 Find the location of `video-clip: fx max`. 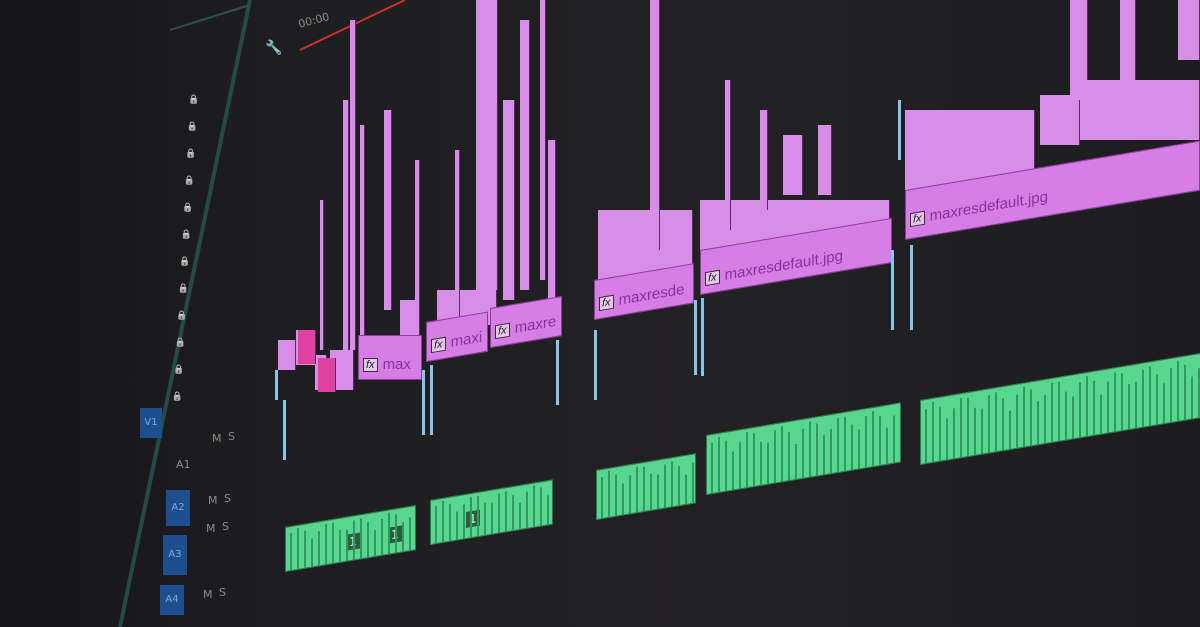

video-clip: fx max is located at coordinates (390, 357).